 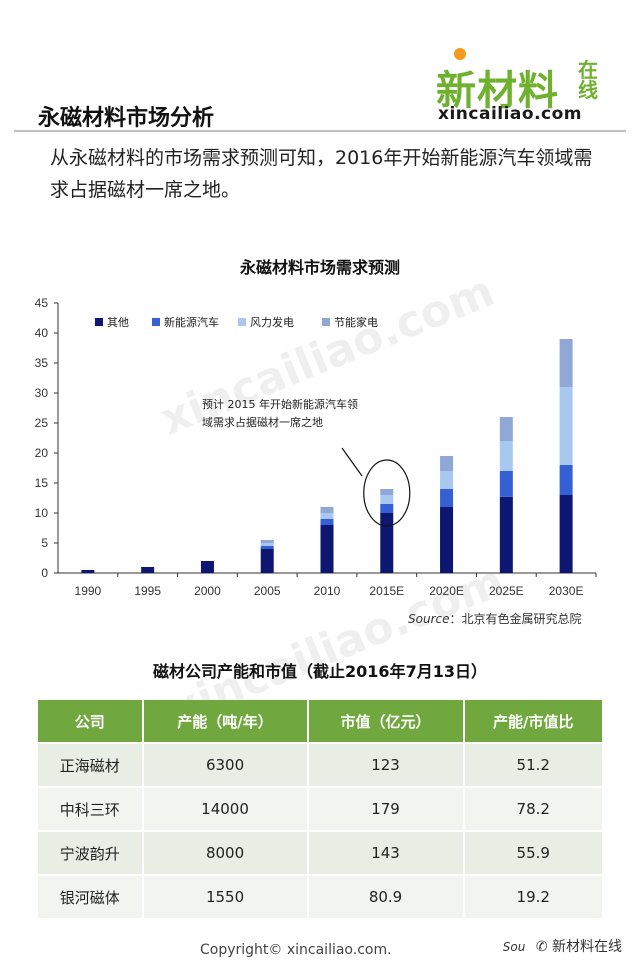 I want to click on cell-ratio: 55.9, so click(x=532, y=852).